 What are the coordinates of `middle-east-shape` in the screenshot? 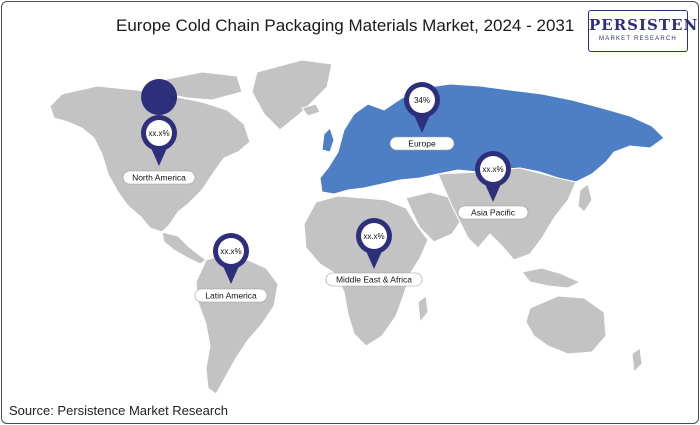 It's located at (435, 217).